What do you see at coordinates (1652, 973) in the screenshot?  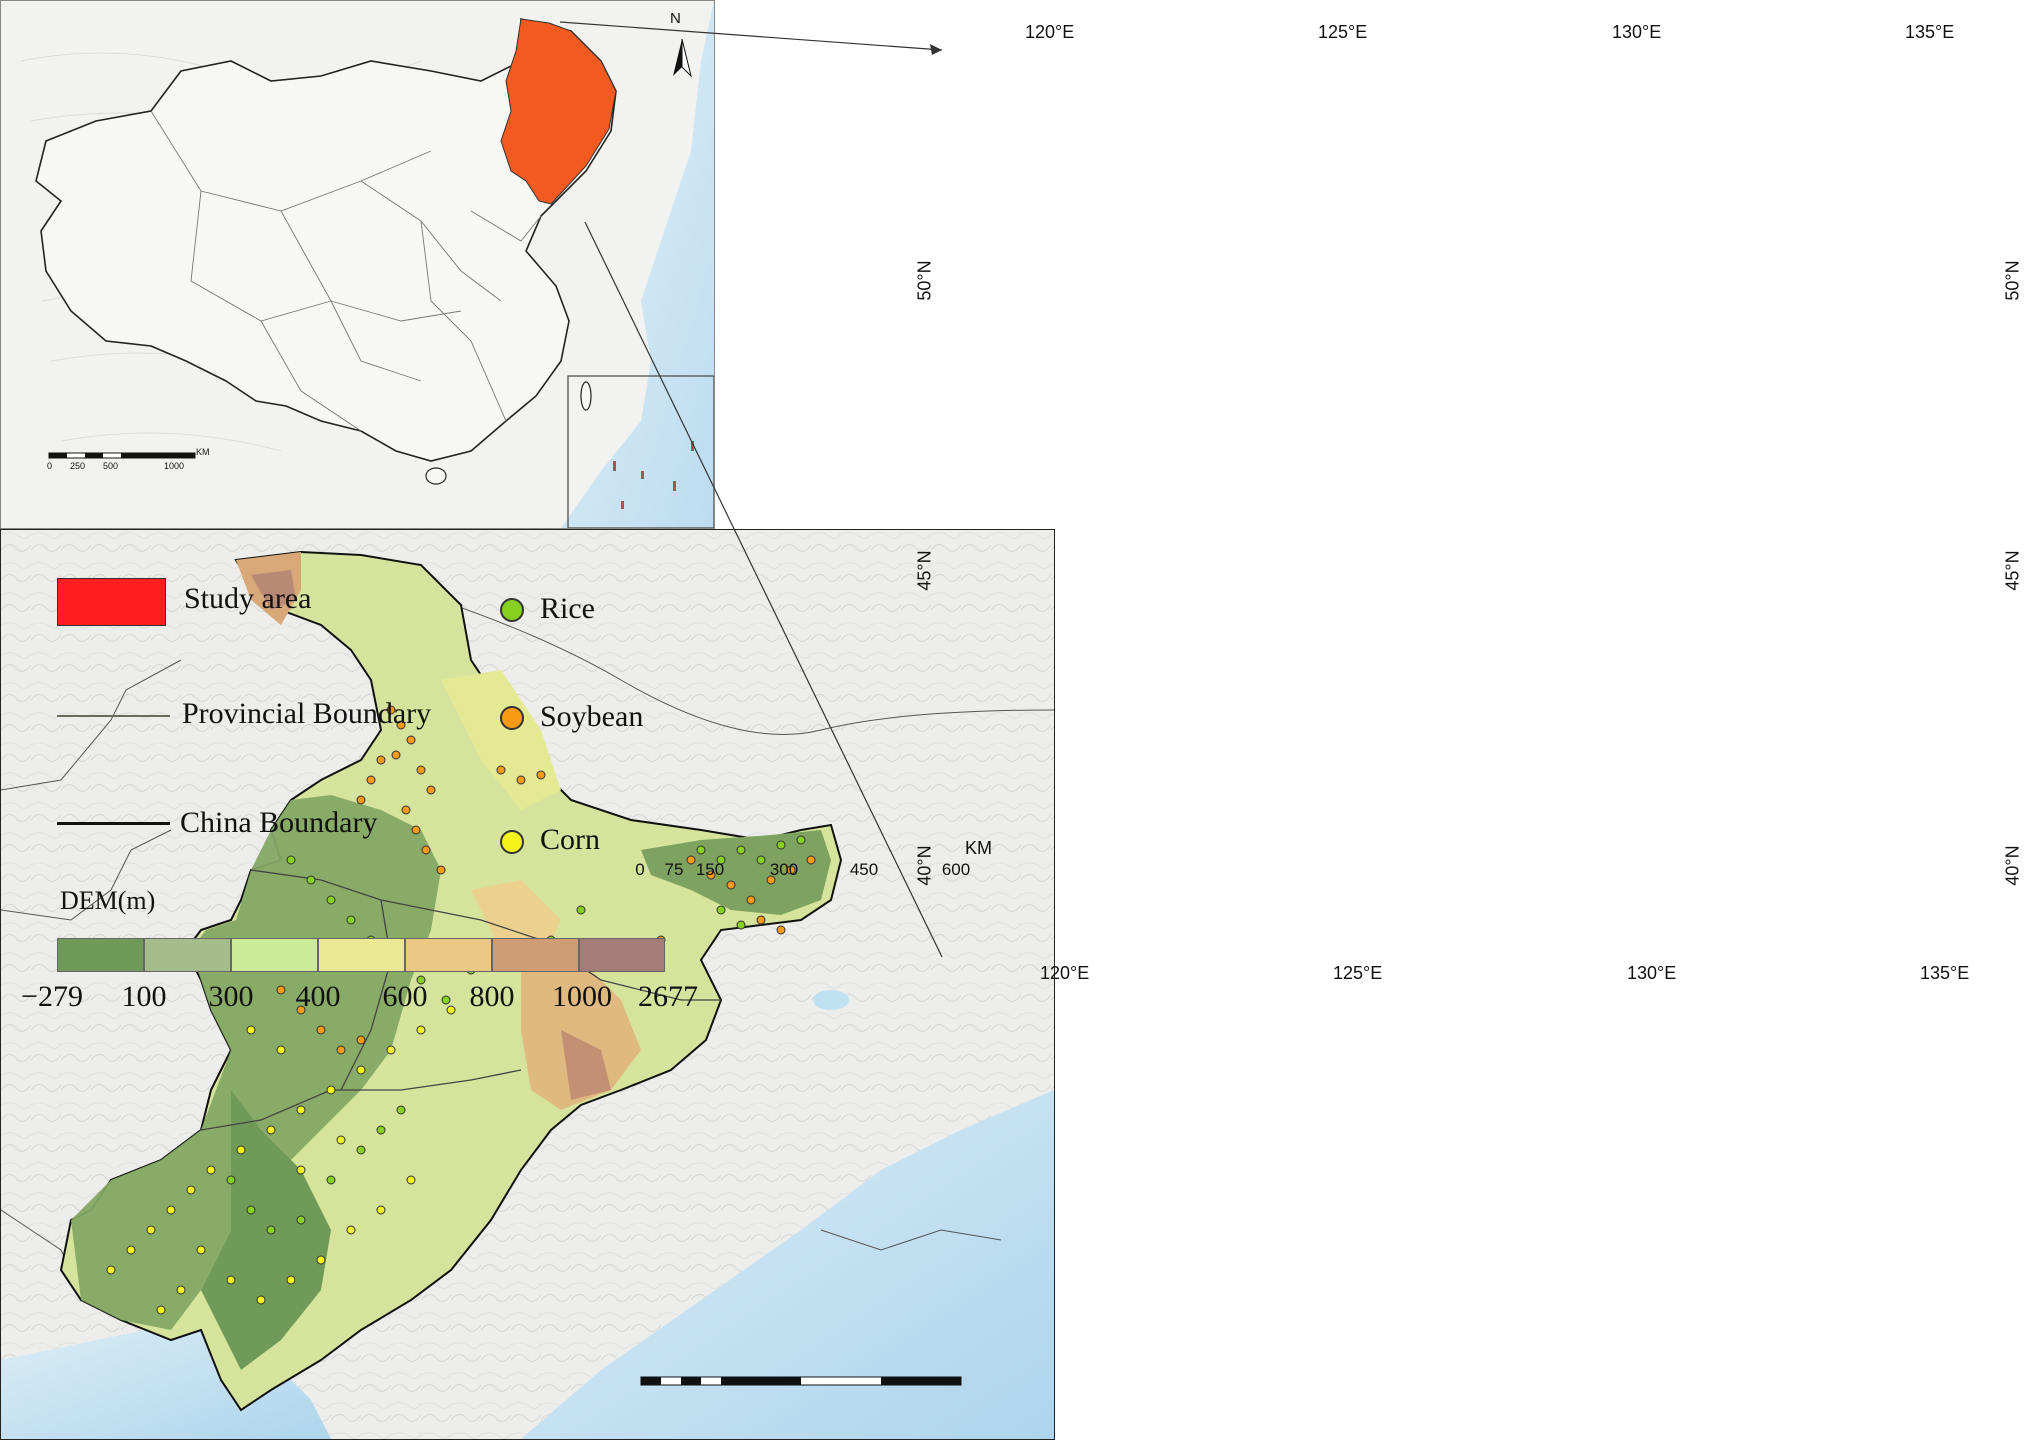 I see `bottom-tick-130e: 130°E` at bounding box center [1652, 973].